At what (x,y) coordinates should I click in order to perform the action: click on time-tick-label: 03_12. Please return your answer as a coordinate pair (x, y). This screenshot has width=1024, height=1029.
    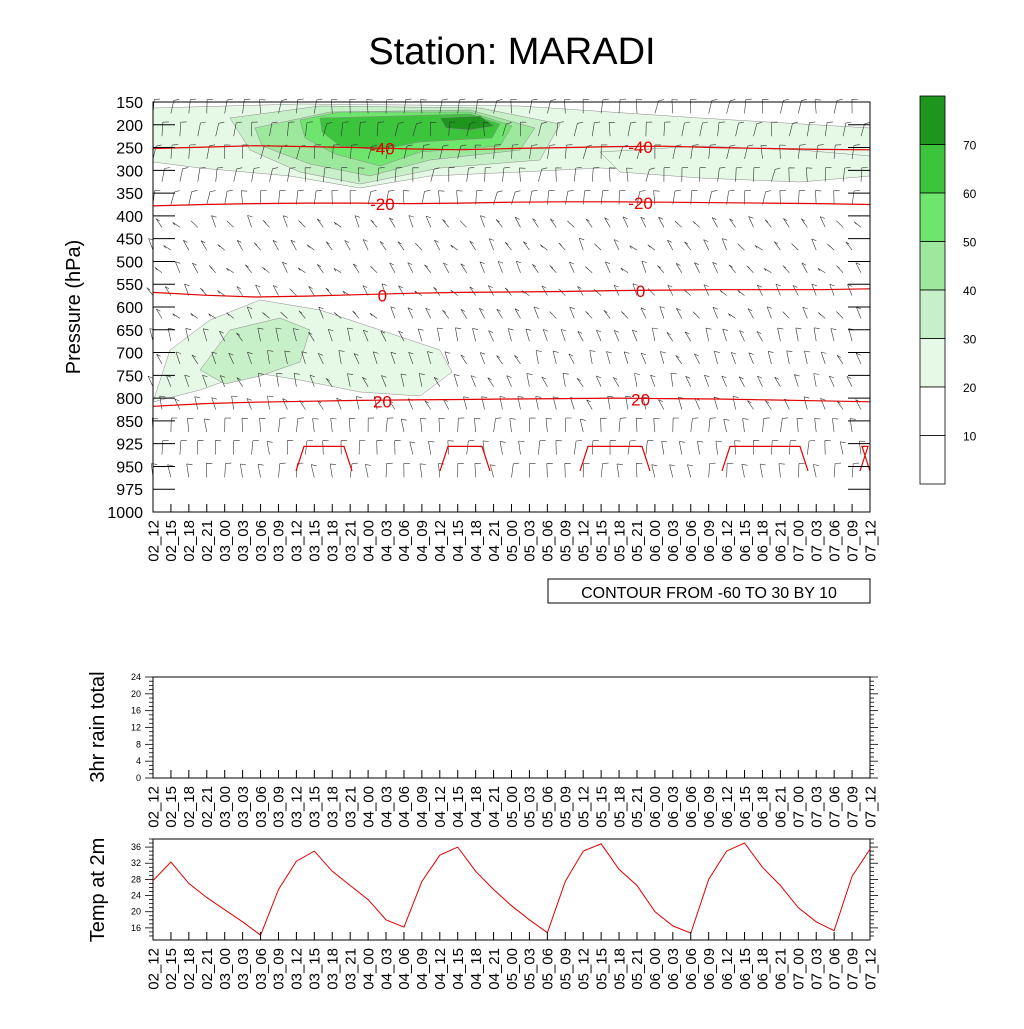
    Looking at the image, I should click on (297, 541).